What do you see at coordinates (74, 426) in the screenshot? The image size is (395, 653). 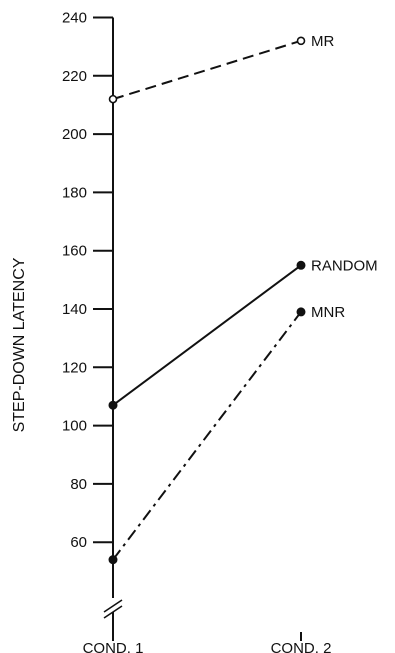 I see `y-tick-label: 100` at bounding box center [74, 426].